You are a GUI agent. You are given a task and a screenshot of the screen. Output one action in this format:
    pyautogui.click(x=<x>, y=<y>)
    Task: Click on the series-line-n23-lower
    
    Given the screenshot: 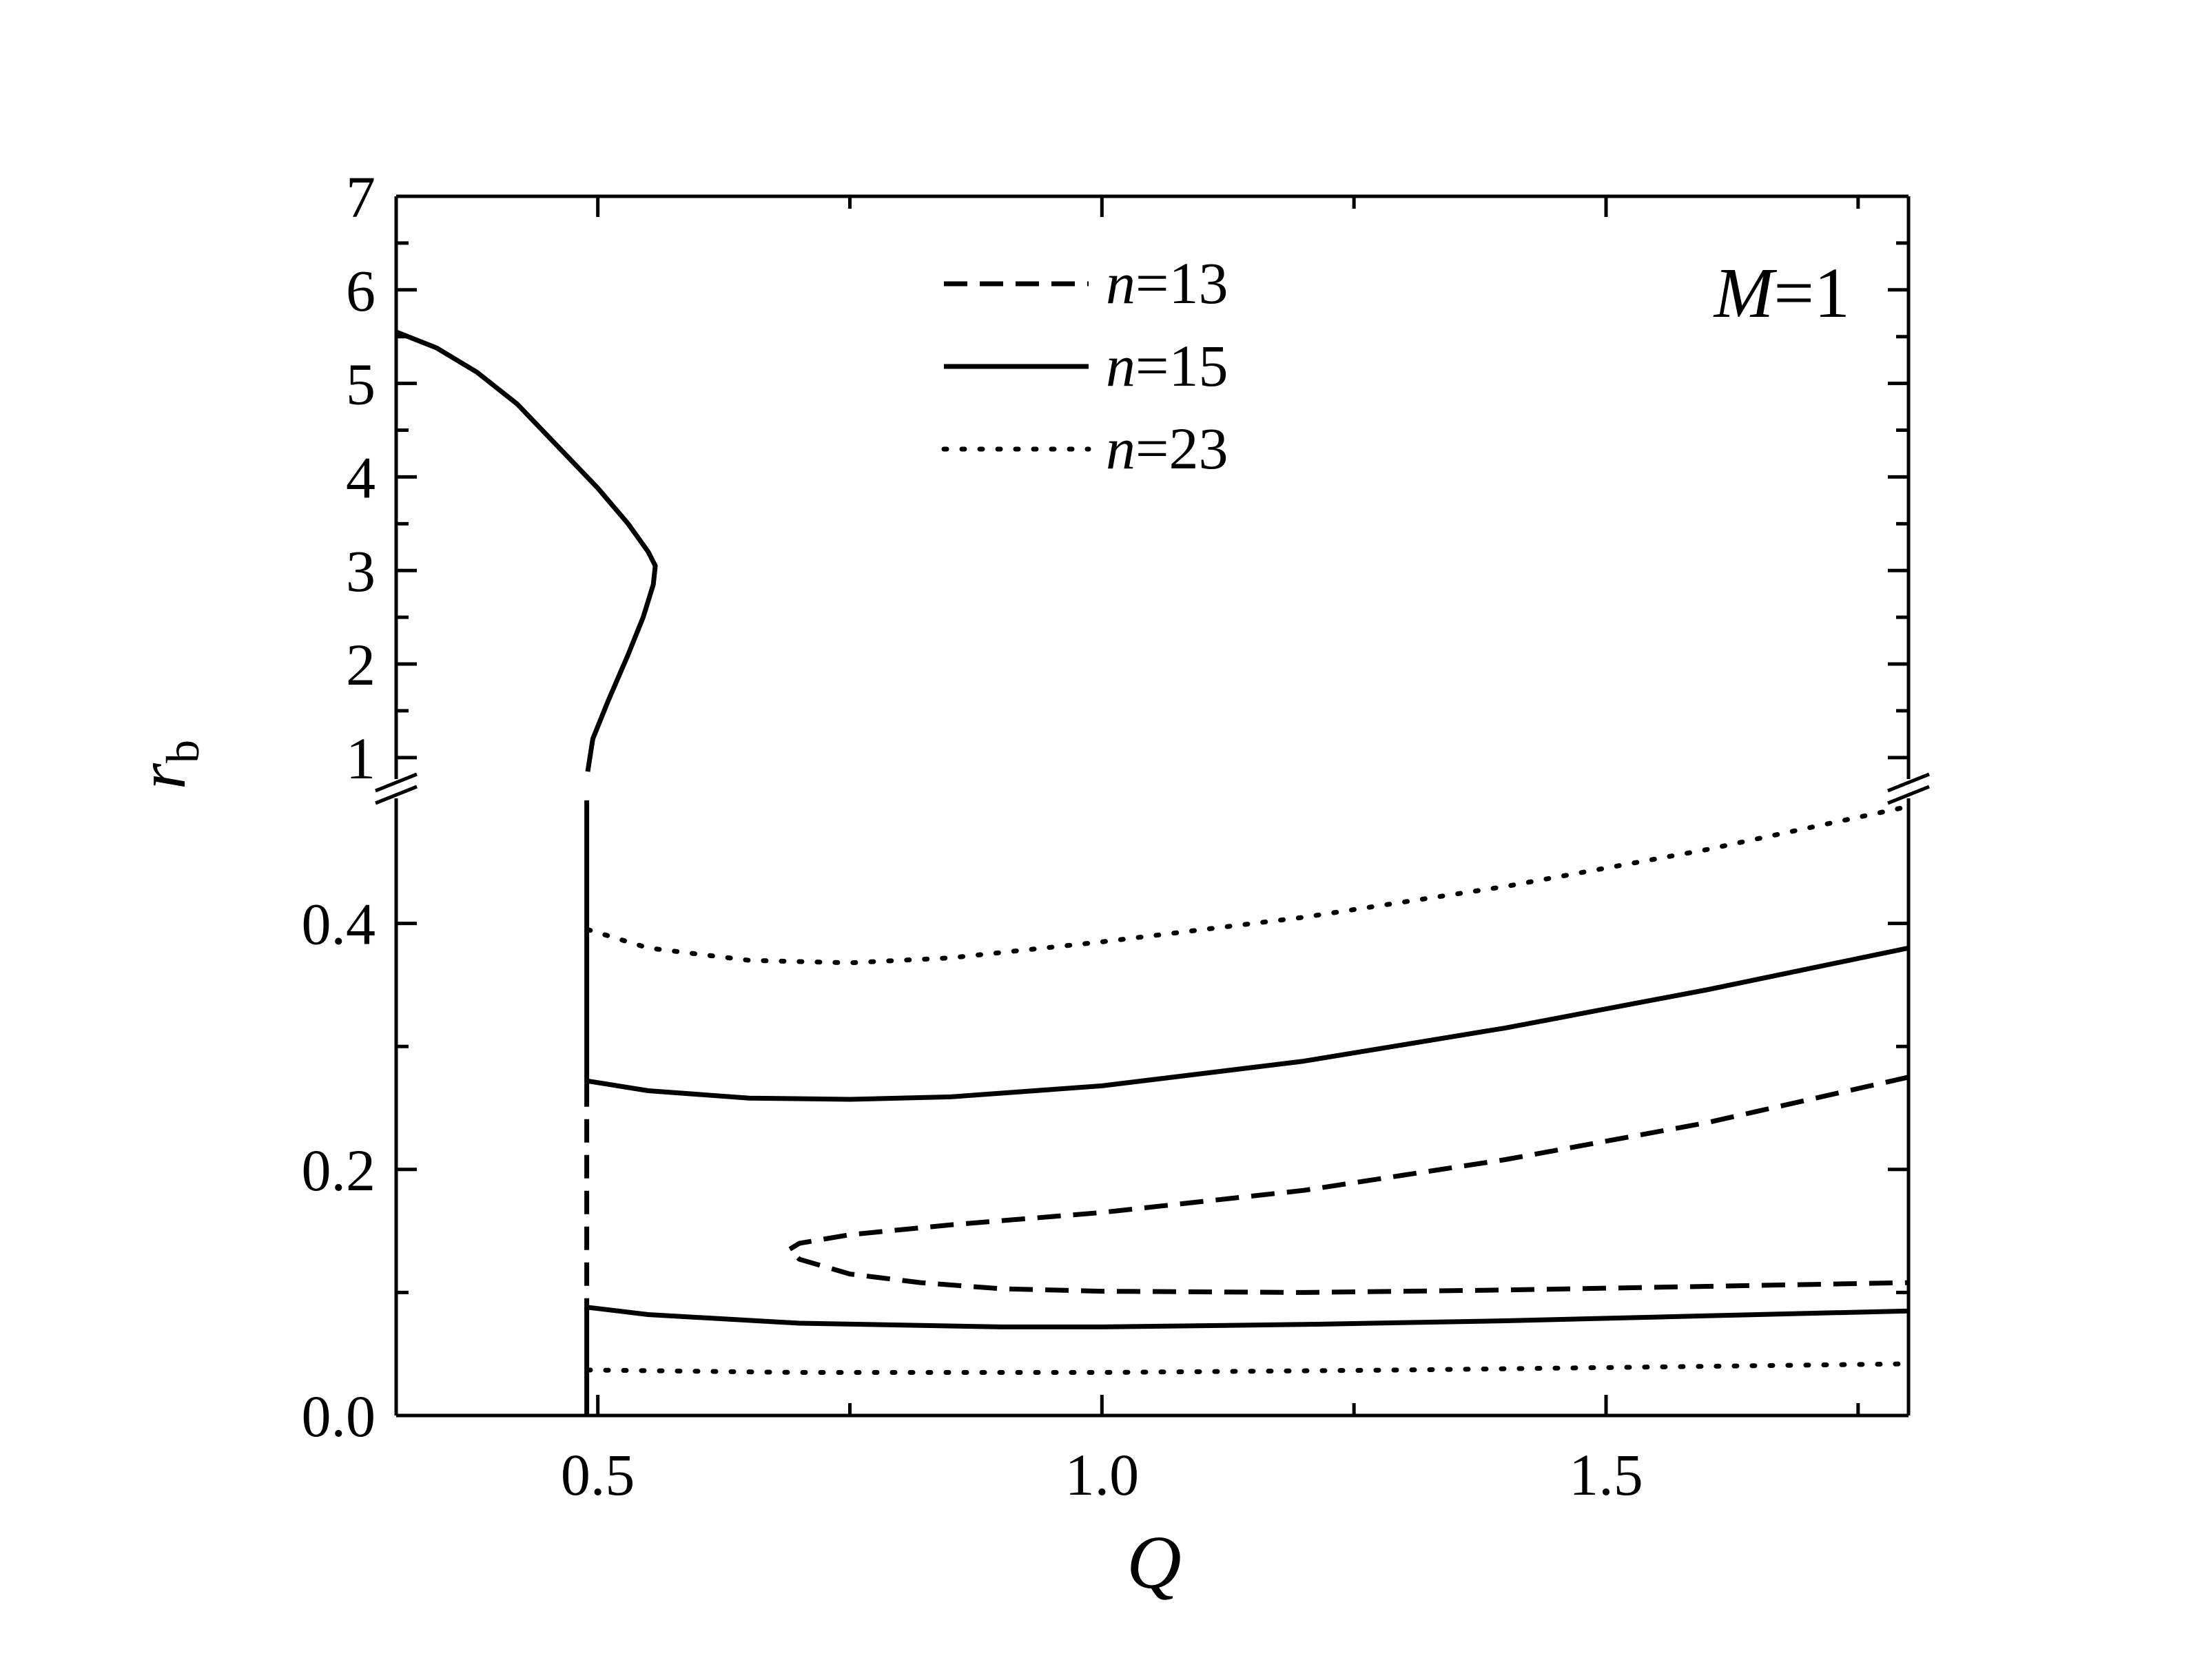 What is the action you would take?
    pyautogui.click(x=1248, y=1368)
    